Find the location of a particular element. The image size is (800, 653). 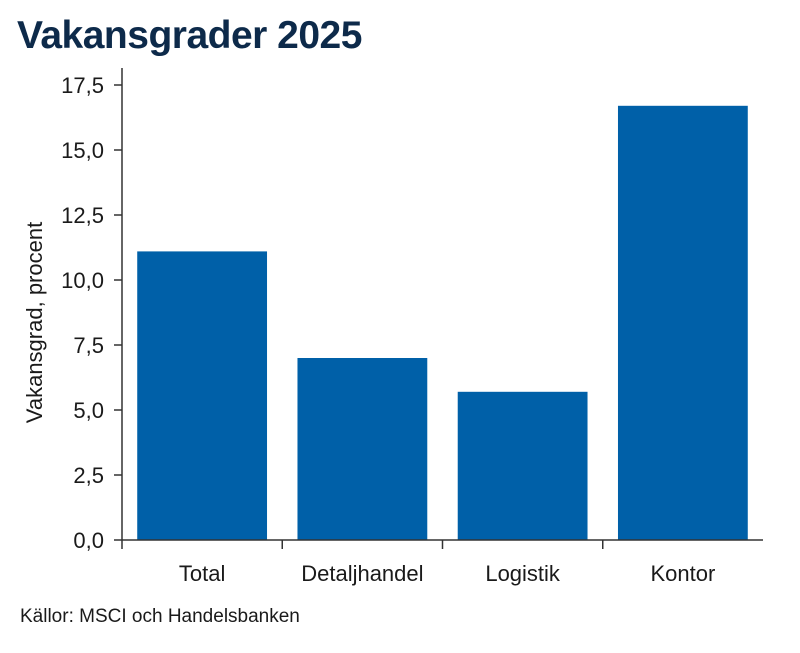

bar-logistik is located at coordinates (522, 465).